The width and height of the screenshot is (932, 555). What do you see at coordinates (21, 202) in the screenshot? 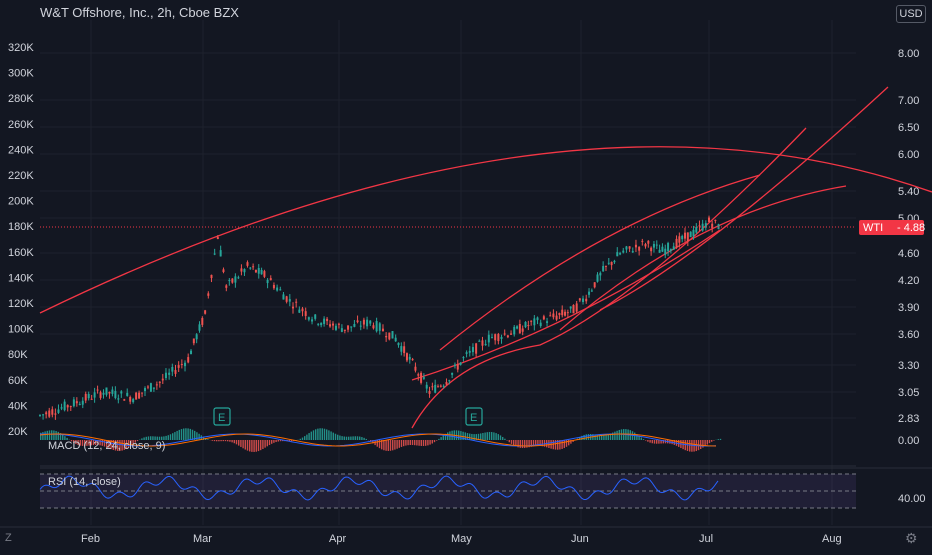
I see `volume-tick-label: 200K` at bounding box center [21, 202].